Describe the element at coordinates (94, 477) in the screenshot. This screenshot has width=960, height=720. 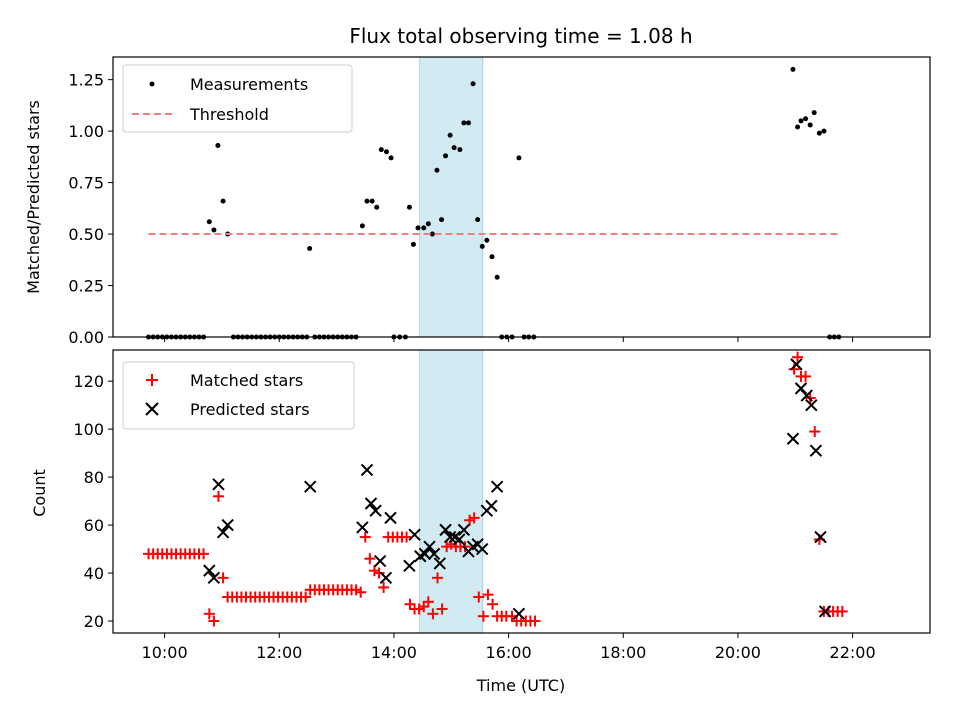
I see `y-tick-label: 80` at that location.